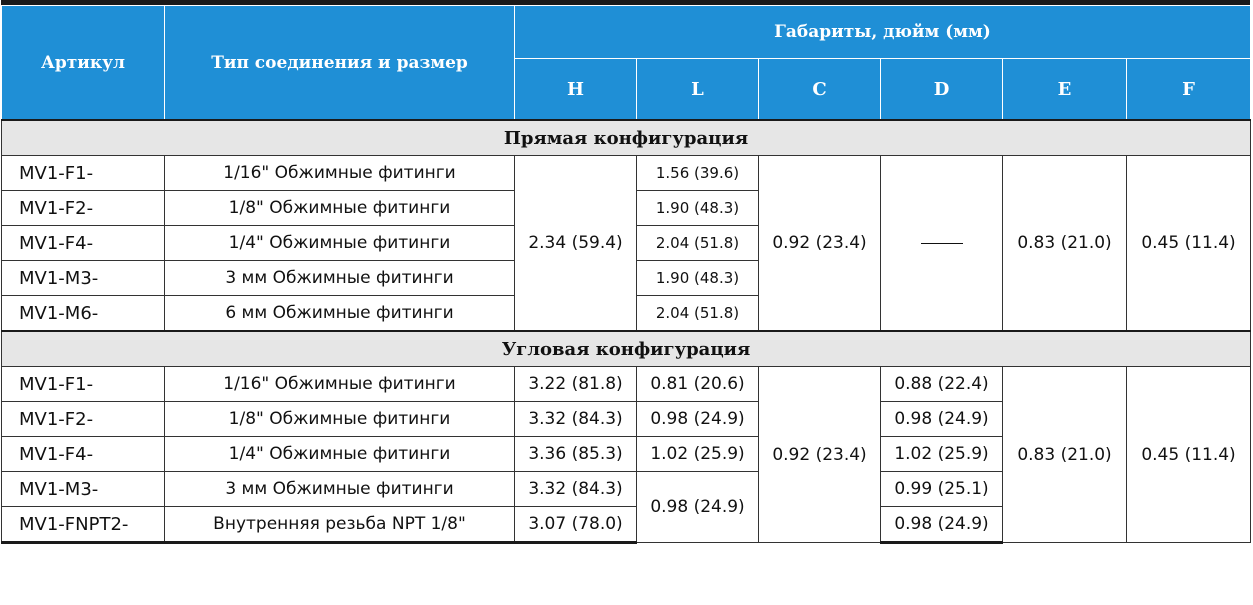  What do you see at coordinates (626, 348) in the screenshot?
I see `section-title-angled: Угловая конфигурация` at bounding box center [626, 348].